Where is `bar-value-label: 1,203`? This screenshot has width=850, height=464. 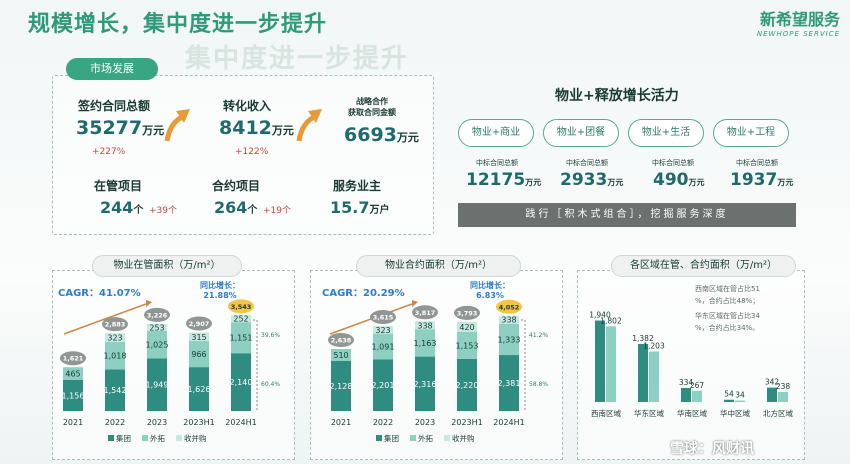 bar-value-label: 1,203 is located at coordinates (654, 345).